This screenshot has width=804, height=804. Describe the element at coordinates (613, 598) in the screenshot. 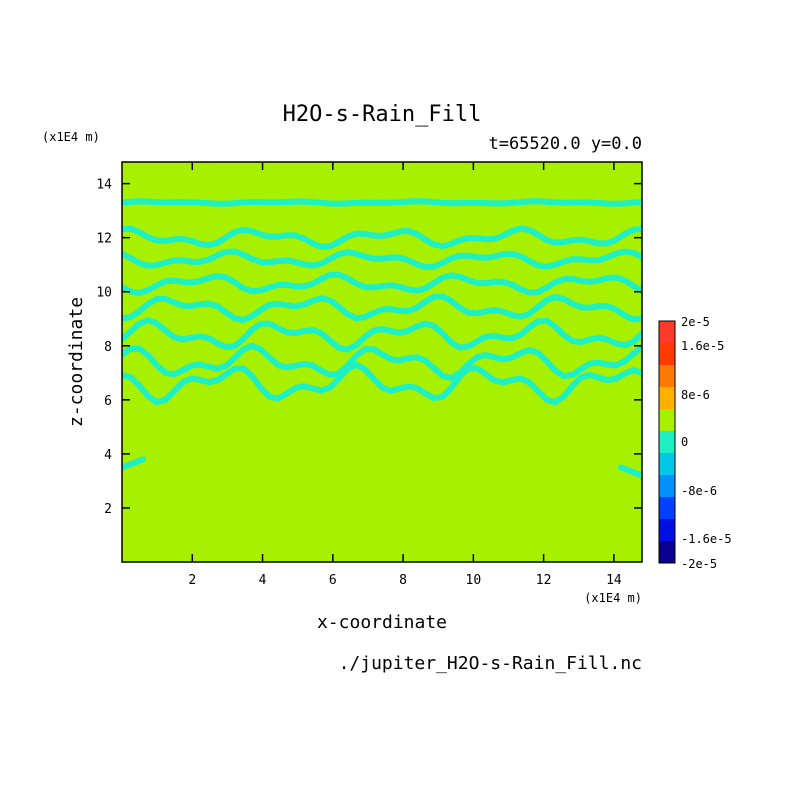

I see `x-unit-label: (x1E4 m)` at that location.